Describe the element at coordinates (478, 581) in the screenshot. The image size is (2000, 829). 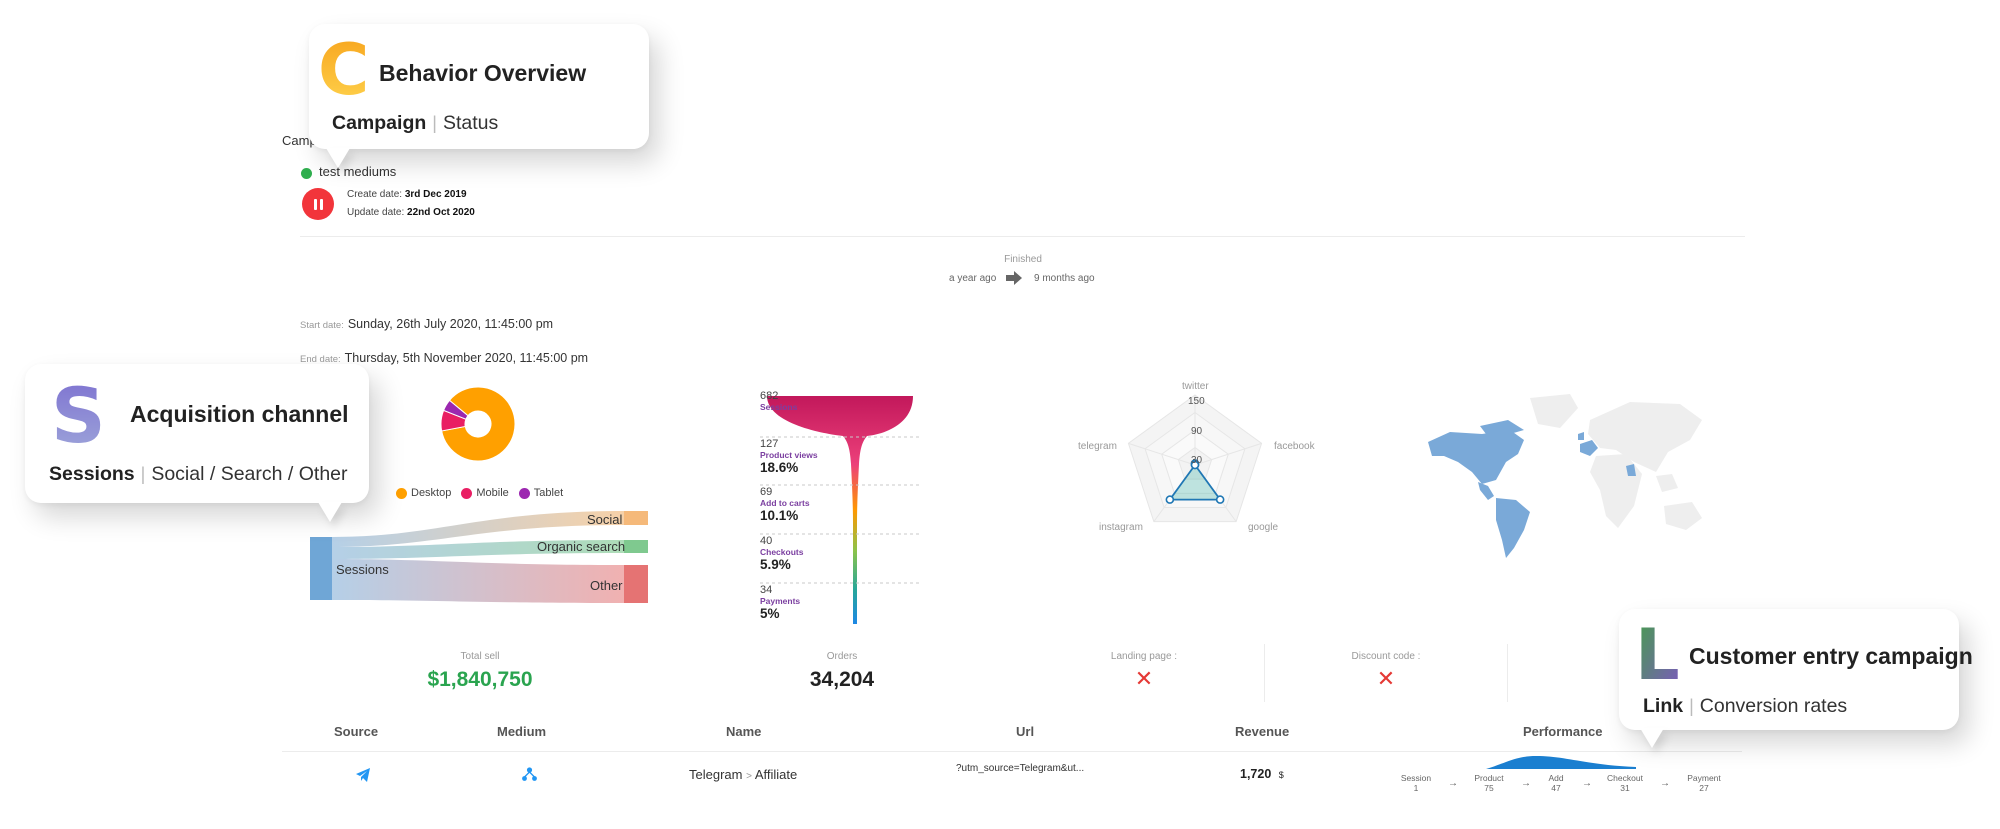
I see `sankey-link-other` at that location.